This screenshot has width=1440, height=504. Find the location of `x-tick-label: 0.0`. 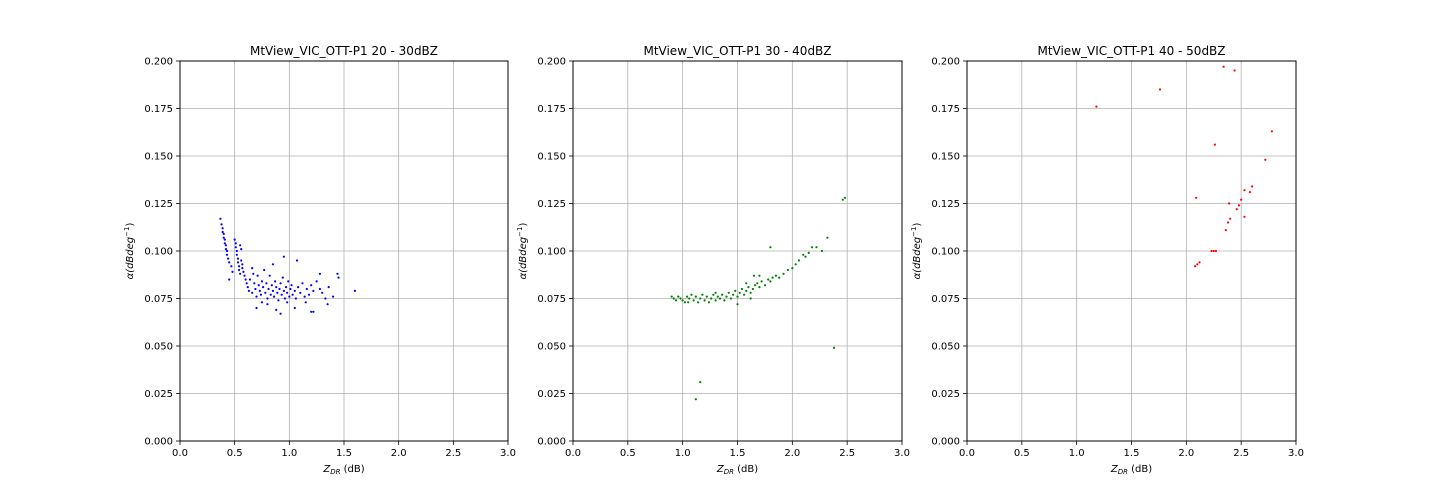

x-tick-label: 0.0 is located at coordinates (573, 453).